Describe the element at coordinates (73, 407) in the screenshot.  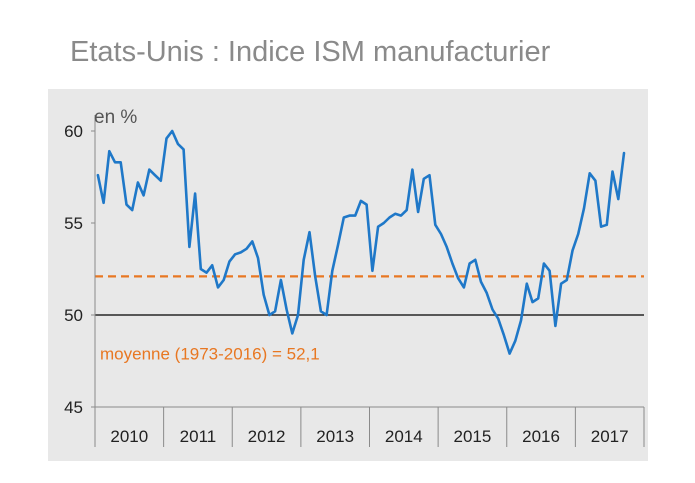
I see `y-tick-label: 45` at that location.